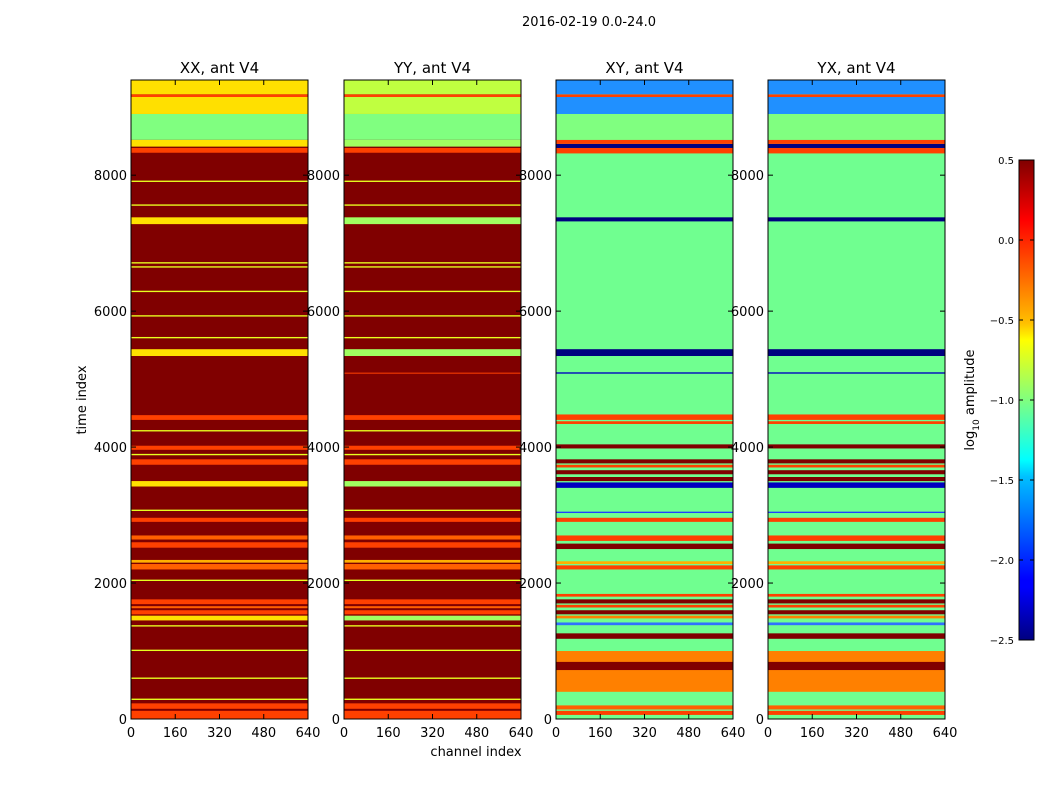  What do you see at coordinates (1006, 161) in the screenshot?
I see `colorbar-tick-label: 0.5` at bounding box center [1006, 161].